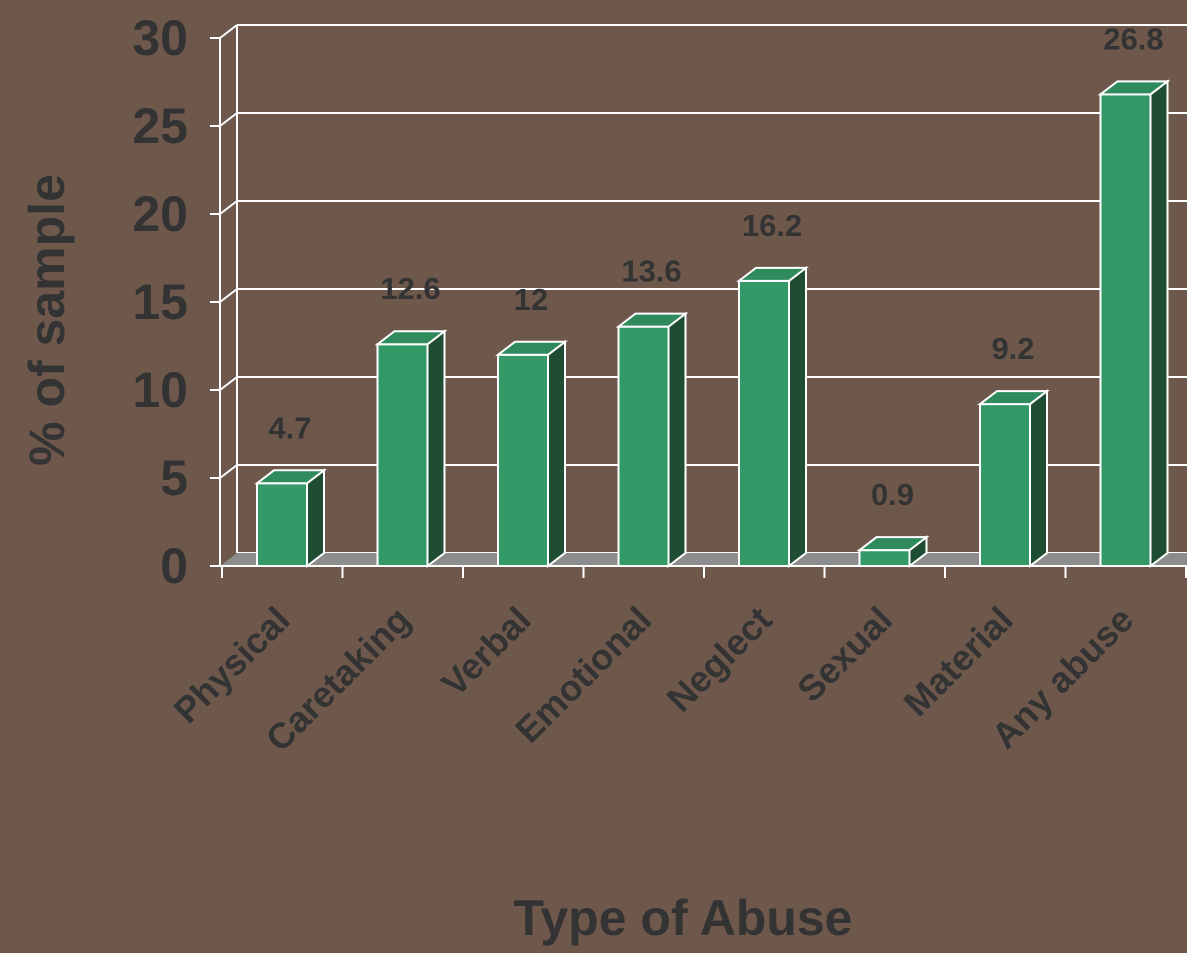  I want to click on x-tick-label: Neglect, so click(719, 659).